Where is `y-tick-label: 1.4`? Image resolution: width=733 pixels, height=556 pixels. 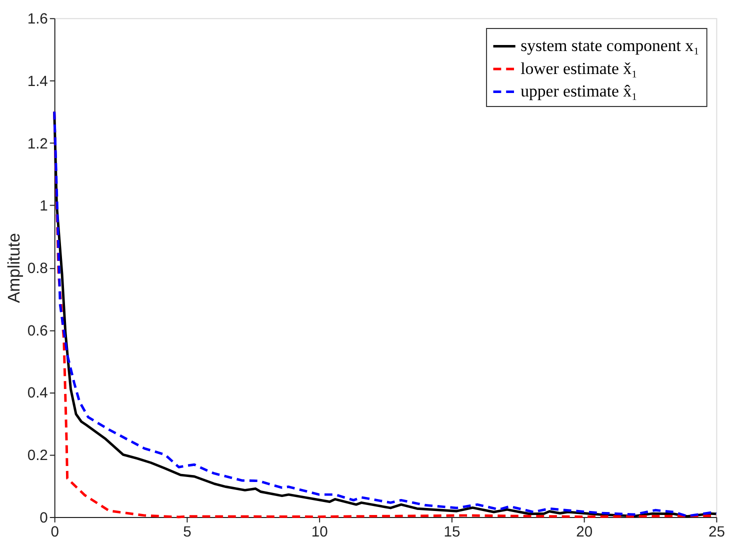 y-tick-label: 1.4 is located at coordinates (37, 82).